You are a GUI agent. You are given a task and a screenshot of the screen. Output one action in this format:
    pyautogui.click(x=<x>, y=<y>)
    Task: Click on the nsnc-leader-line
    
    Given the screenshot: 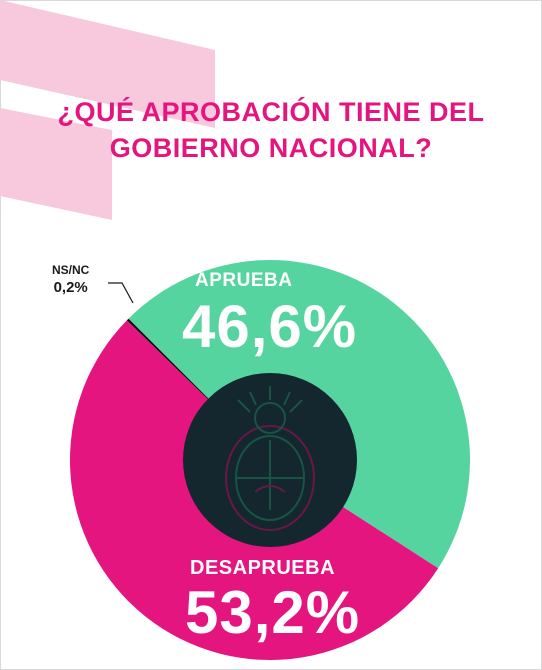 What is the action you would take?
    pyautogui.click(x=121, y=293)
    